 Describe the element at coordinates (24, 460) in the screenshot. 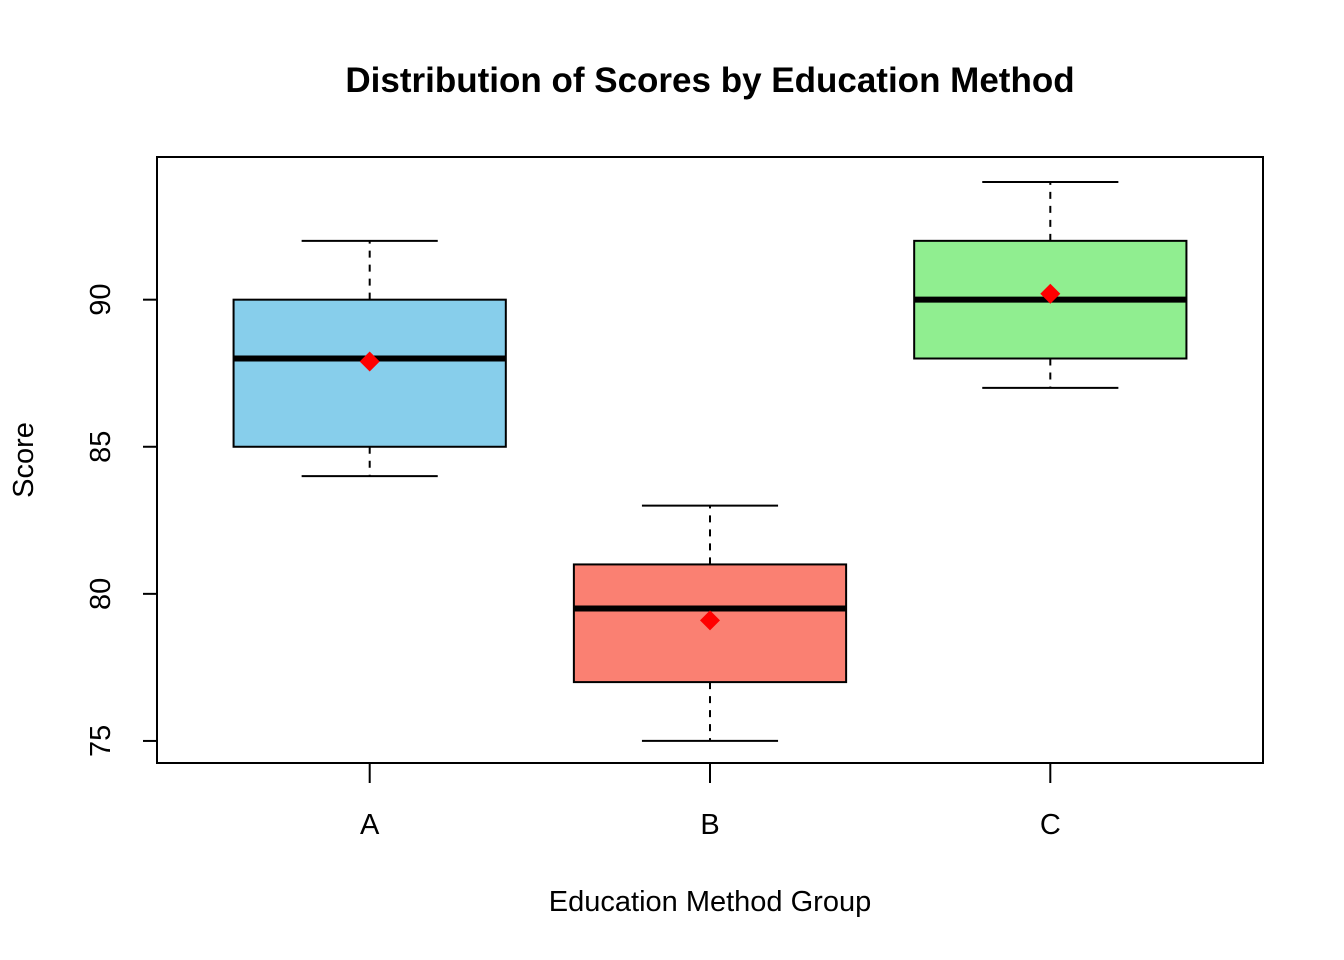

I see `y-axis-label: Score` at that location.